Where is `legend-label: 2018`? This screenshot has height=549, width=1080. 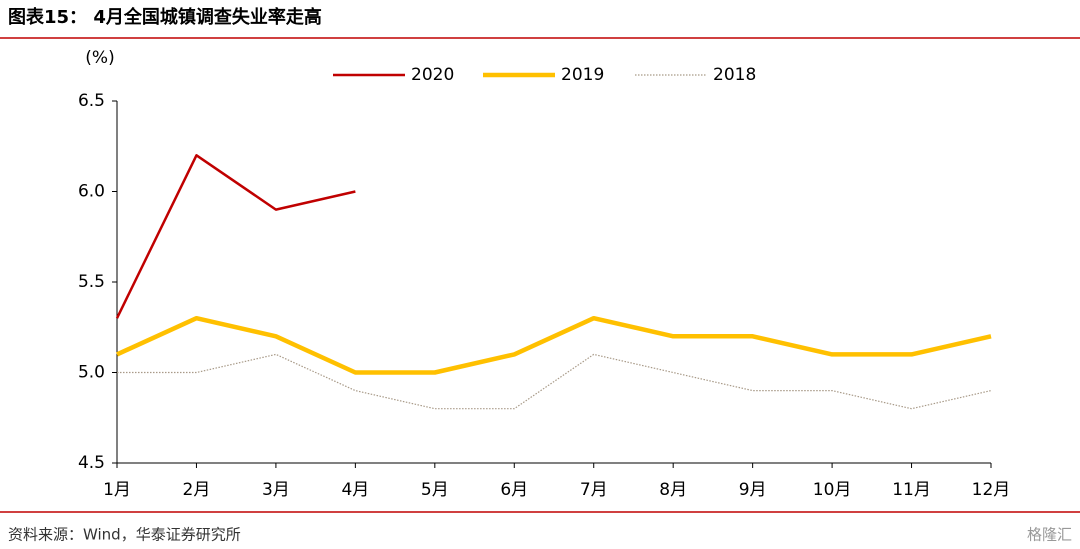 legend-label: 2018 is located at coordinates (734, 75).